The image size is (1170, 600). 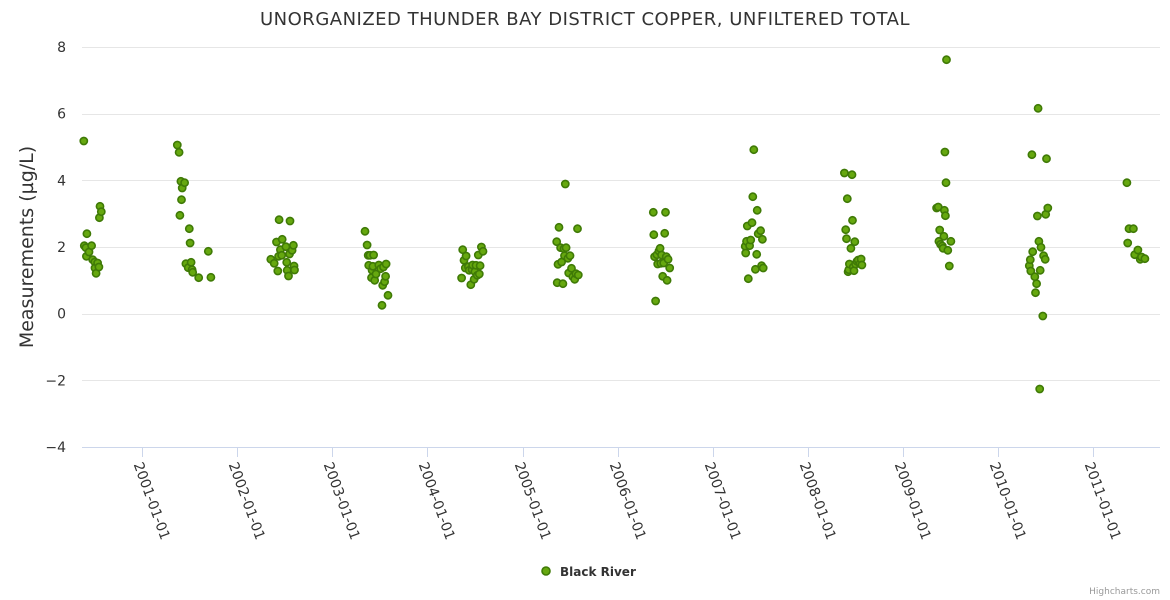 I want to click on legend-item-black-river: Black River, so click(x=598, y=572).